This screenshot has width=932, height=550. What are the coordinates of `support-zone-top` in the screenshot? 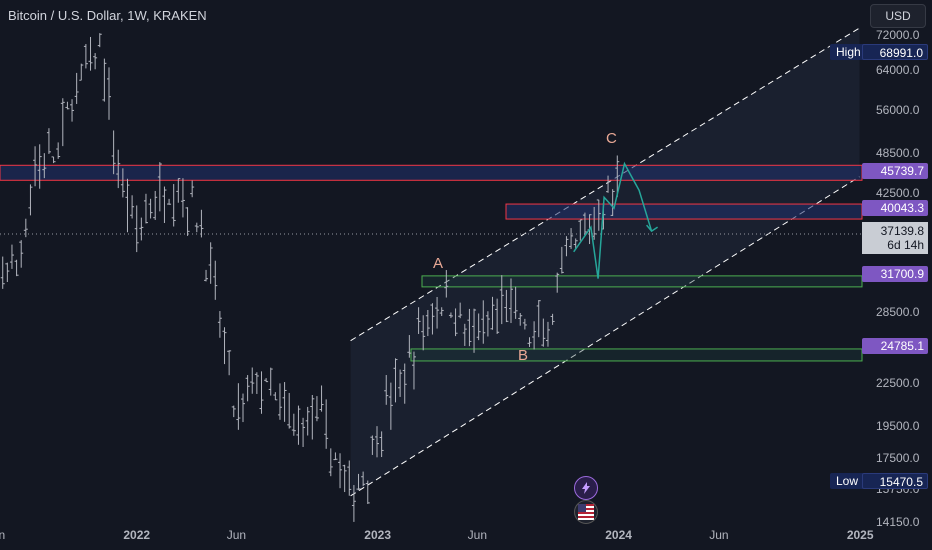 It's located at (642, 281).